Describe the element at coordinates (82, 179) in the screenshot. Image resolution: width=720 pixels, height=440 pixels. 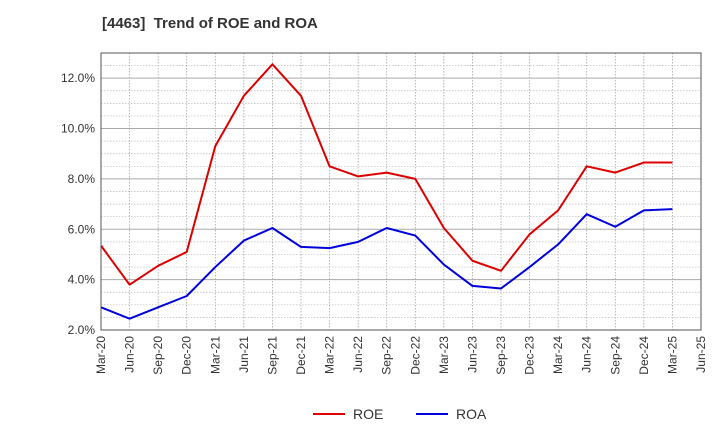
I see `y-tick-label: 8.0%` at that location.